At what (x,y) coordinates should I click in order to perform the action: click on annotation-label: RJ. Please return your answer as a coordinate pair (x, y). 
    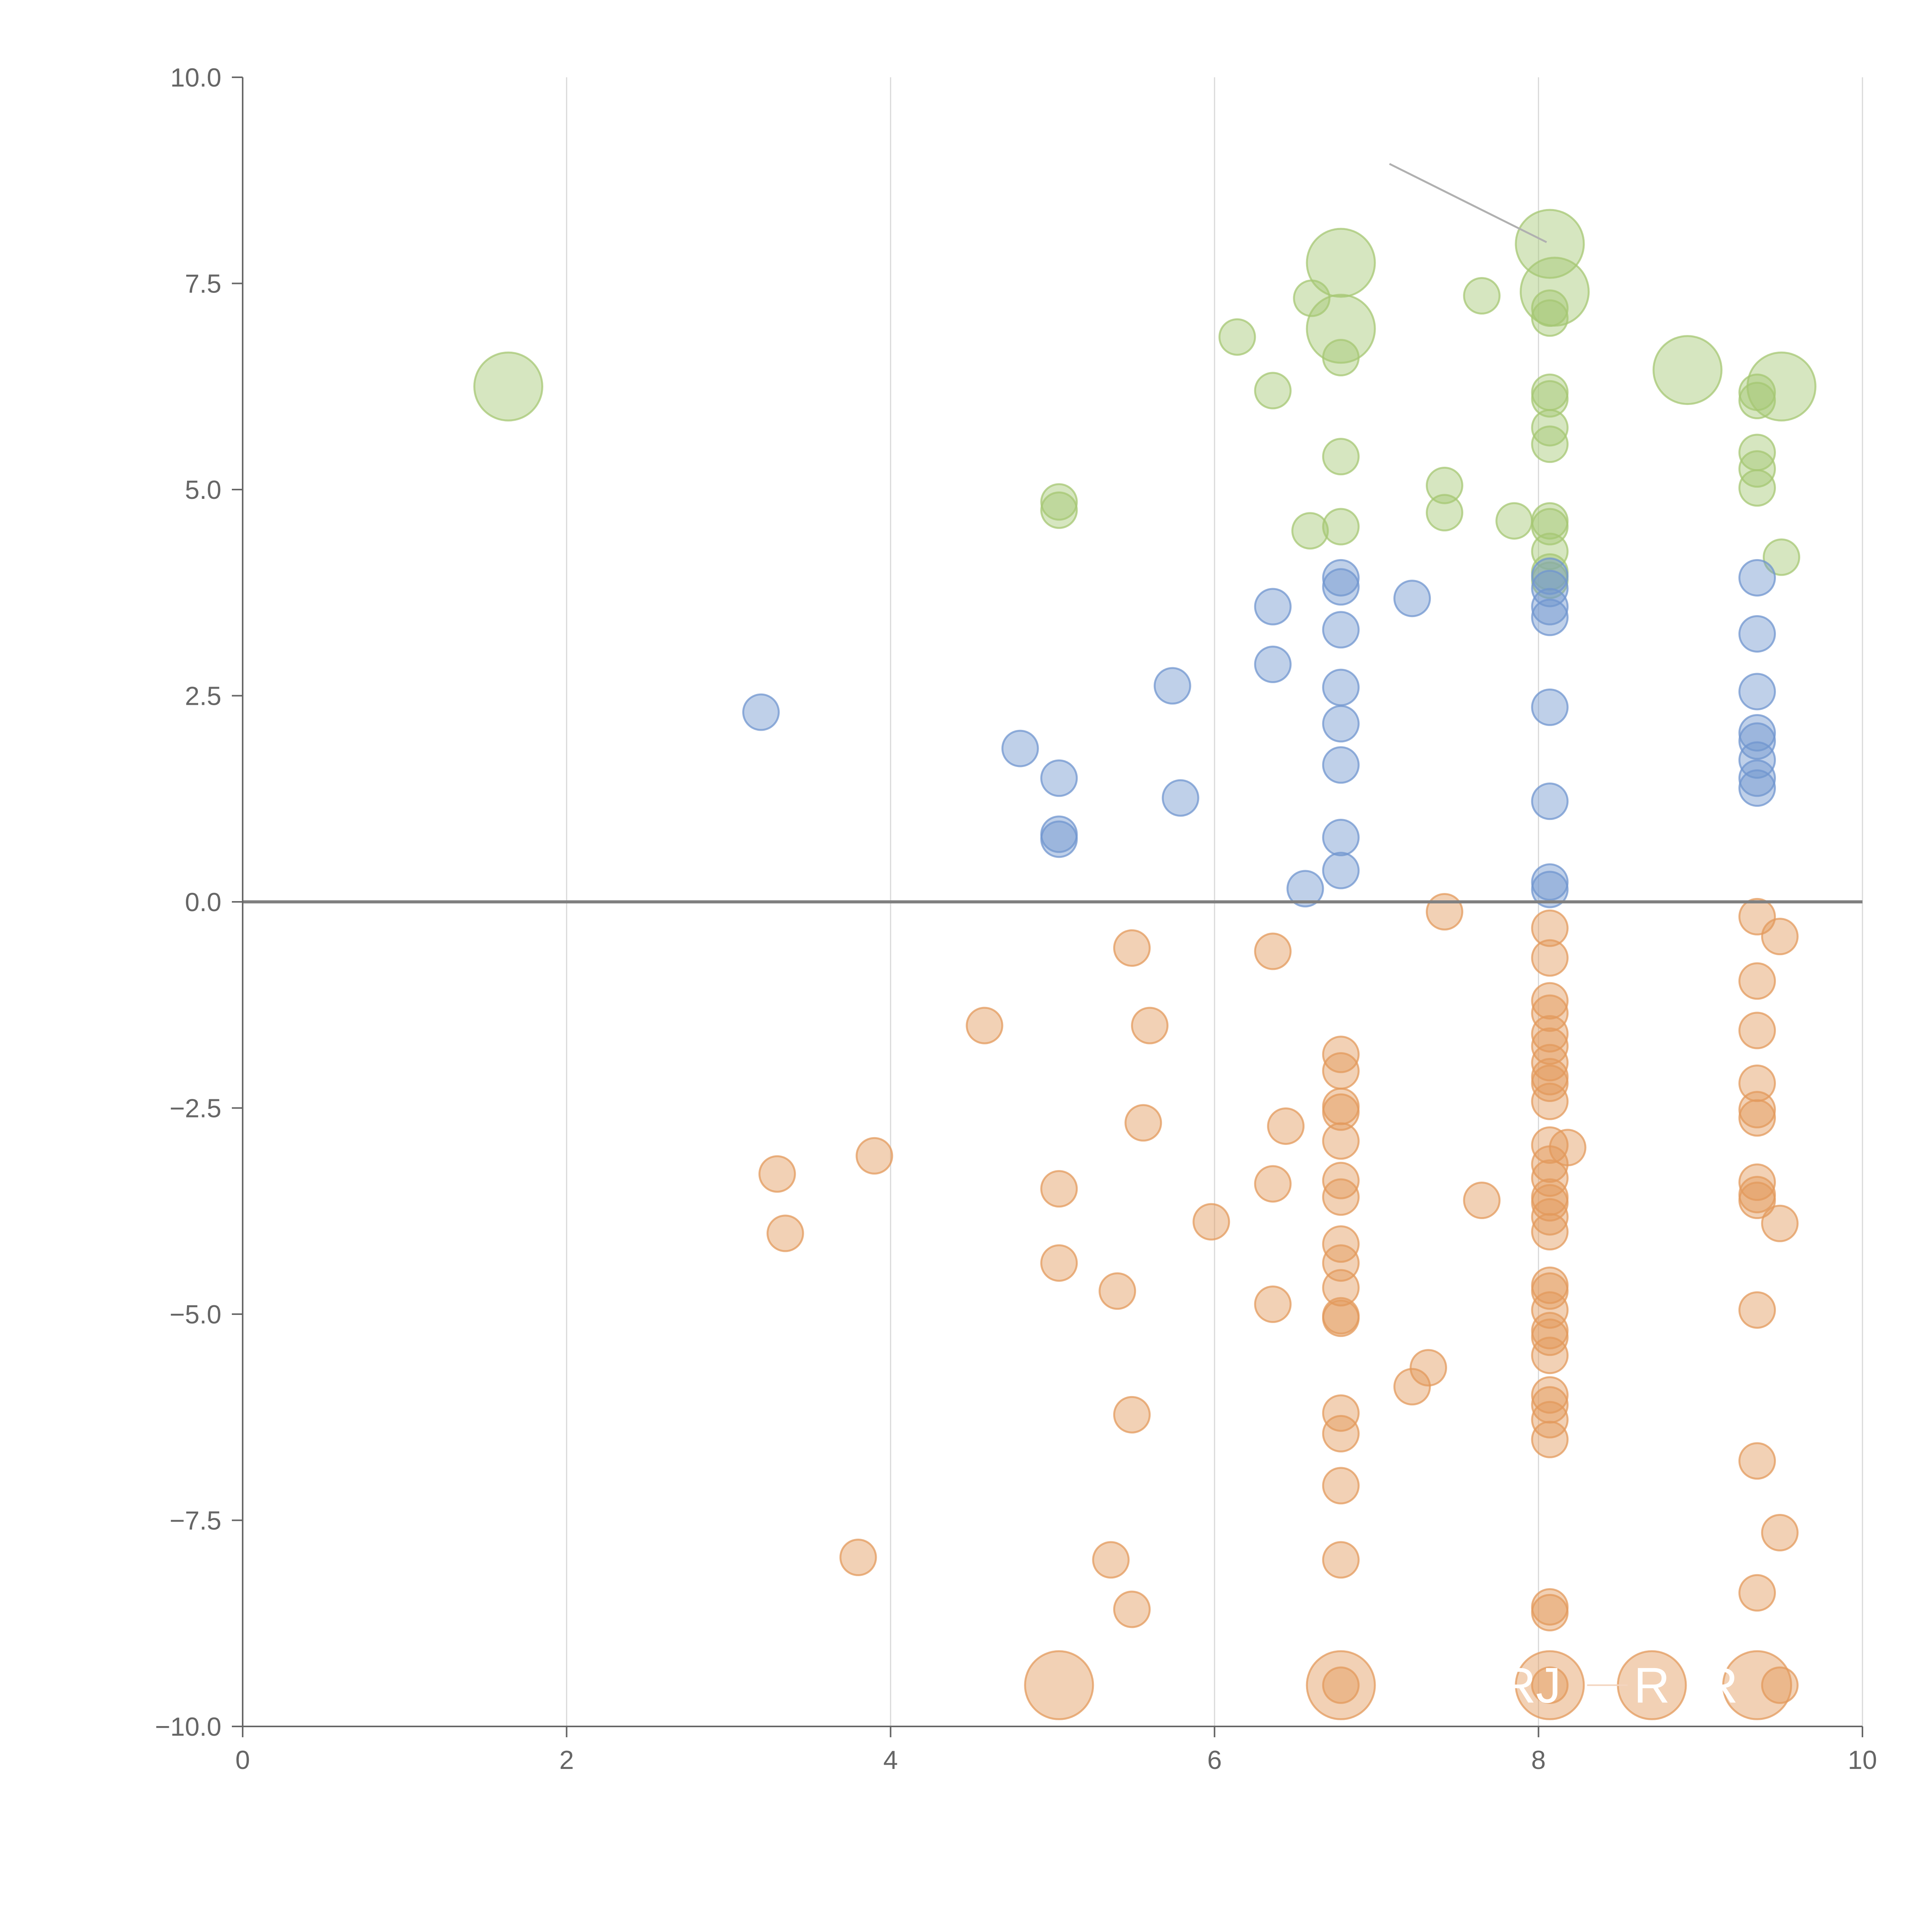
    Looking at the image, I should click on (1531, 1685).